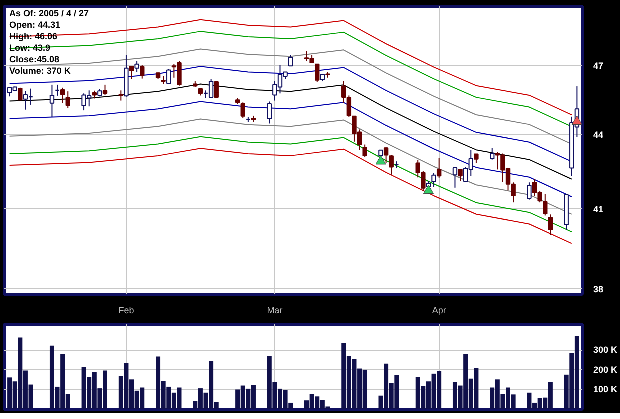 This screenshot has height=419, width=620. Describe the element at coordinates (35, 59) in the screenshot. I see `annotation: Close:45.08` at that location.